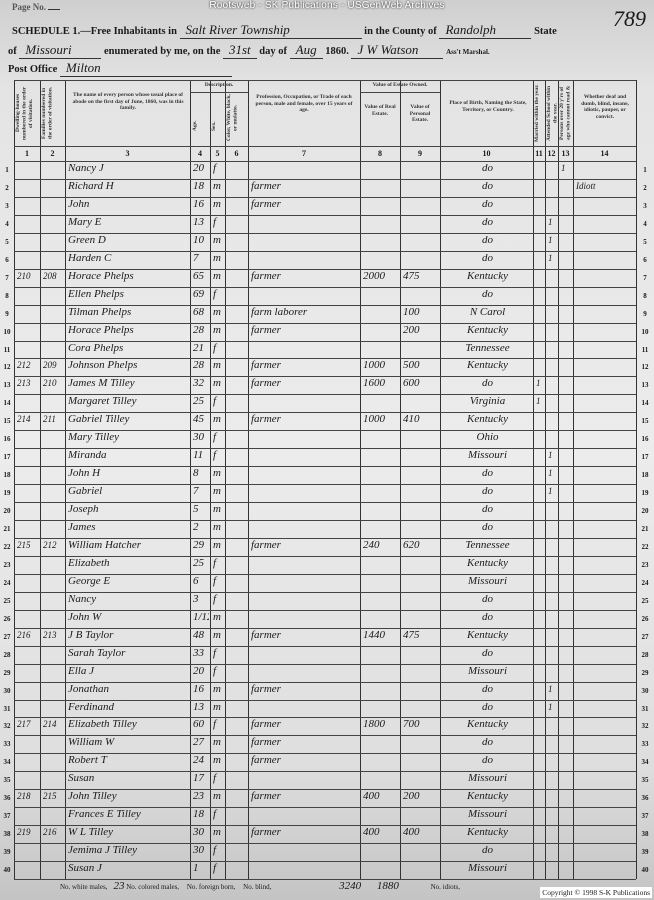 The image size is (654, 900). I want to click on cell-age: 18, so click(198, 185).